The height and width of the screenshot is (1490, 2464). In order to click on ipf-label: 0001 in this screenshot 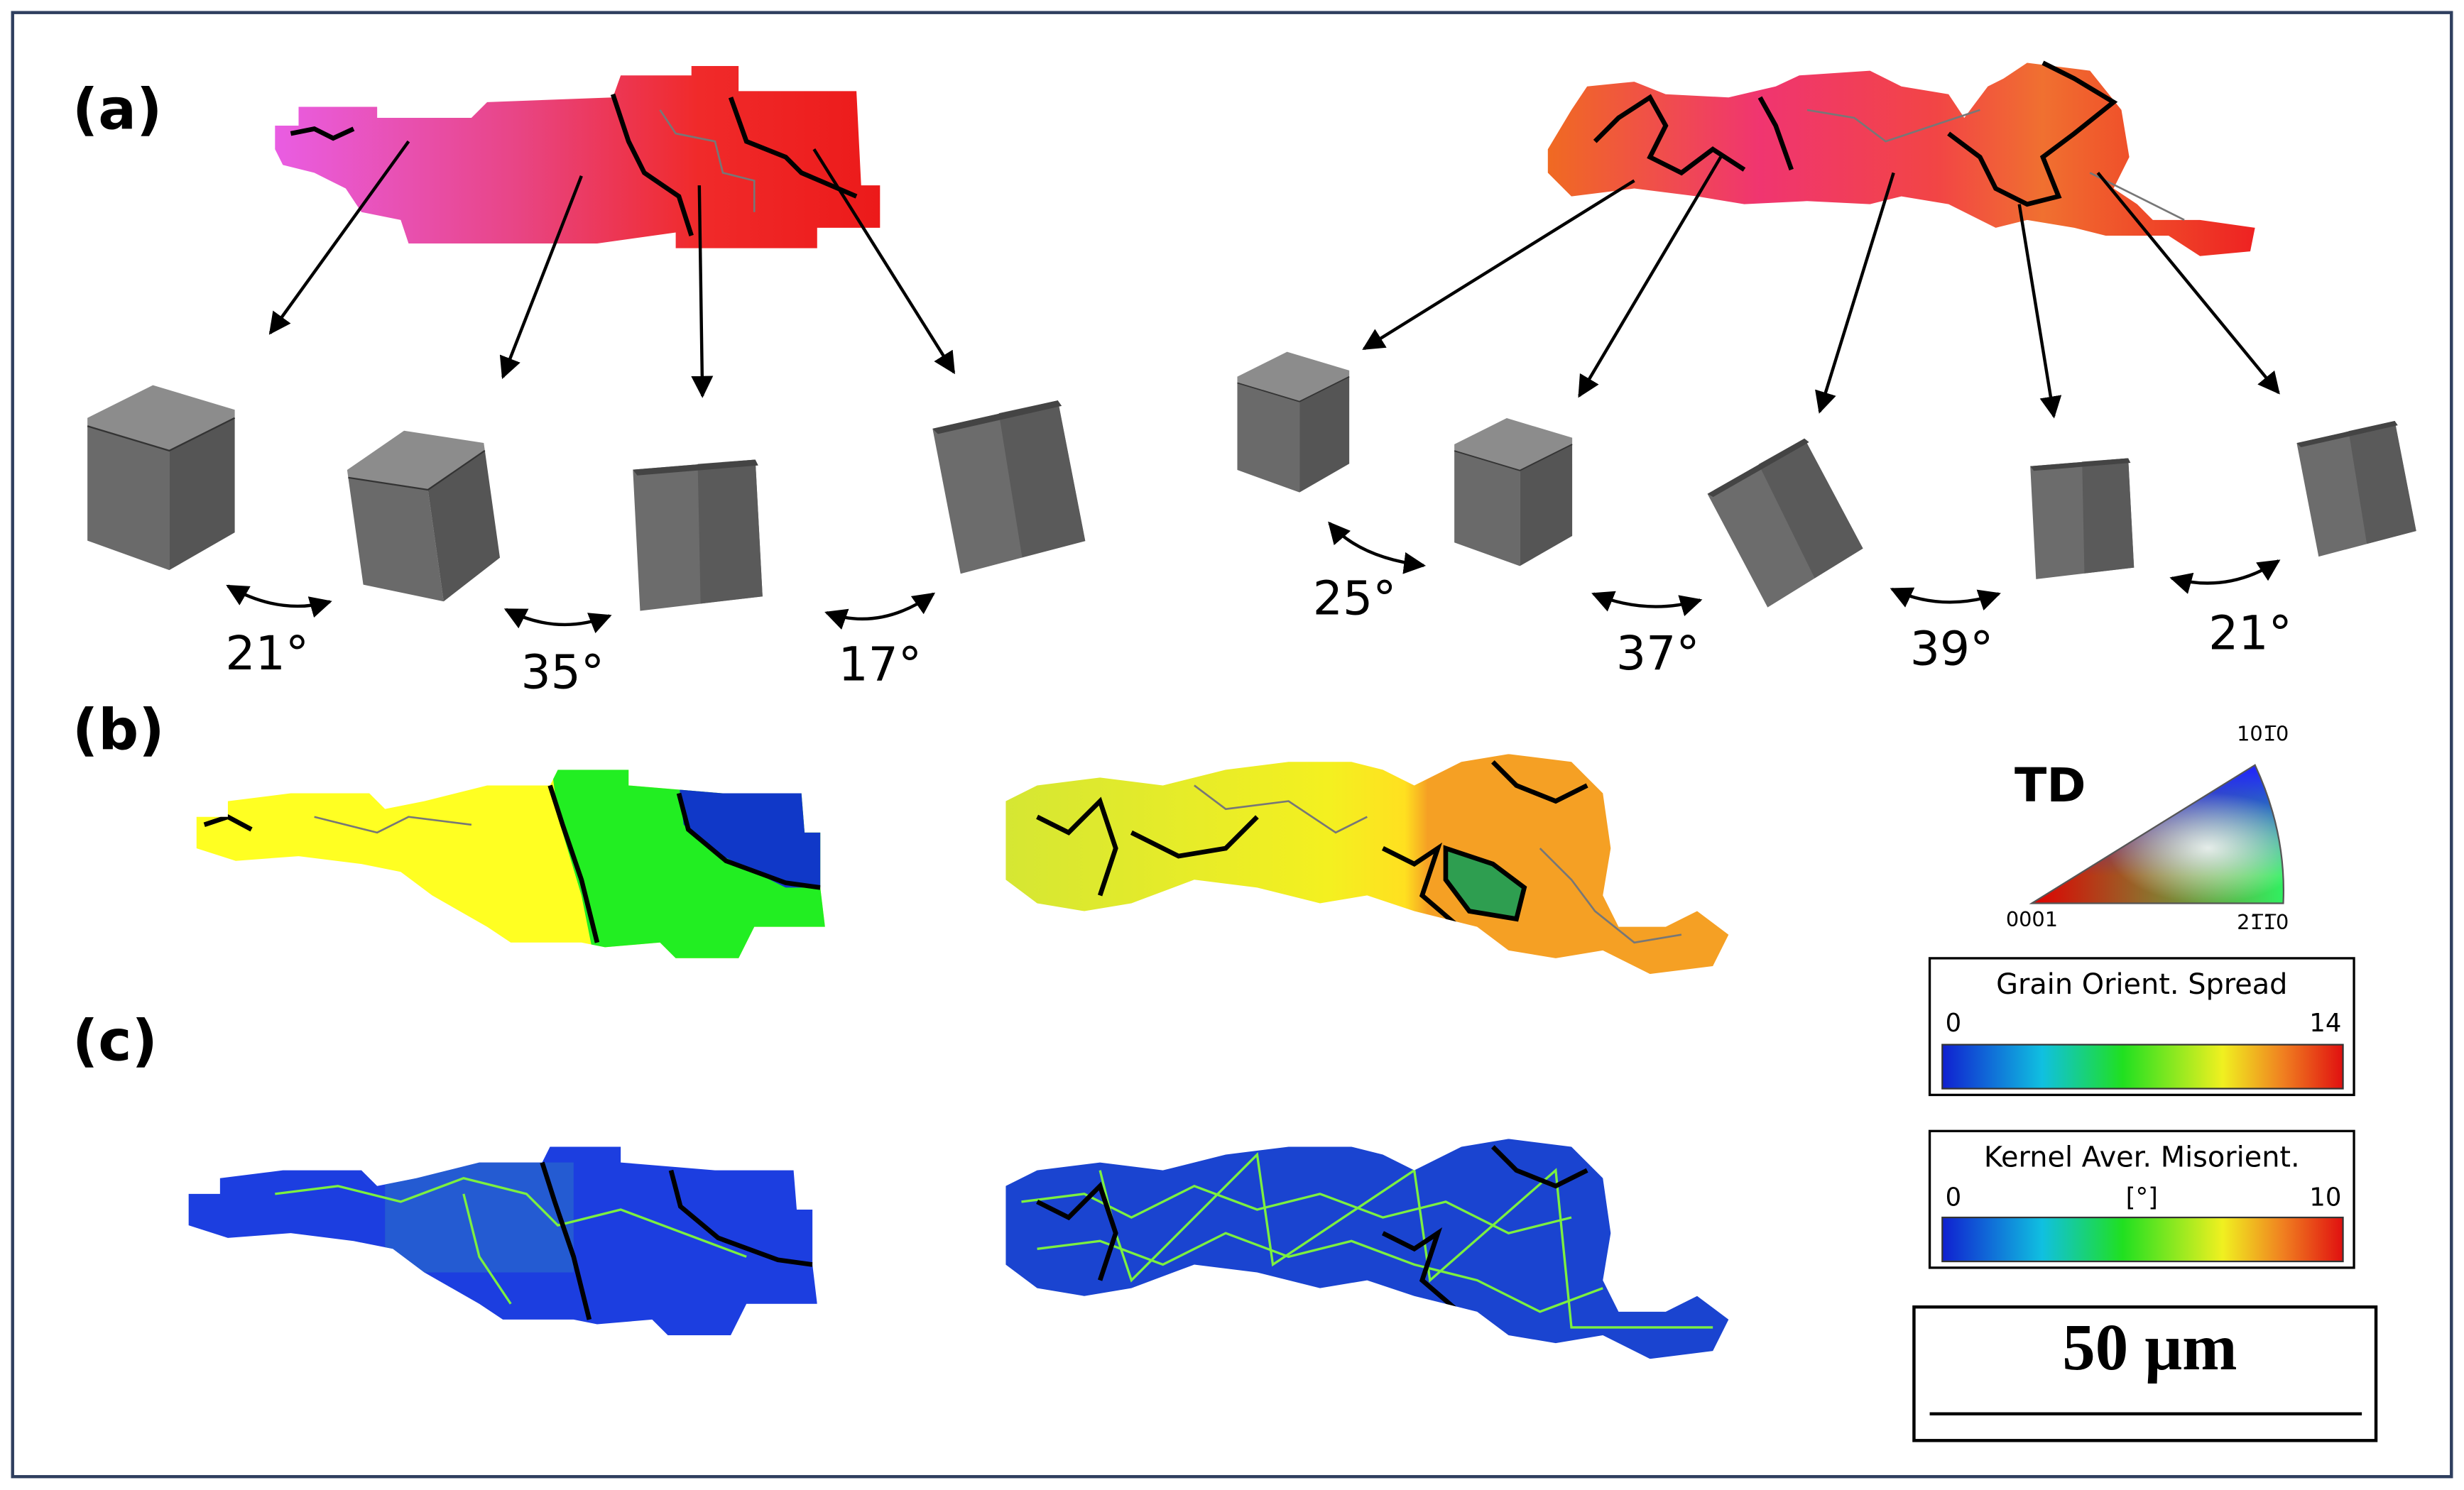, I will do `click(2032, 919)`.